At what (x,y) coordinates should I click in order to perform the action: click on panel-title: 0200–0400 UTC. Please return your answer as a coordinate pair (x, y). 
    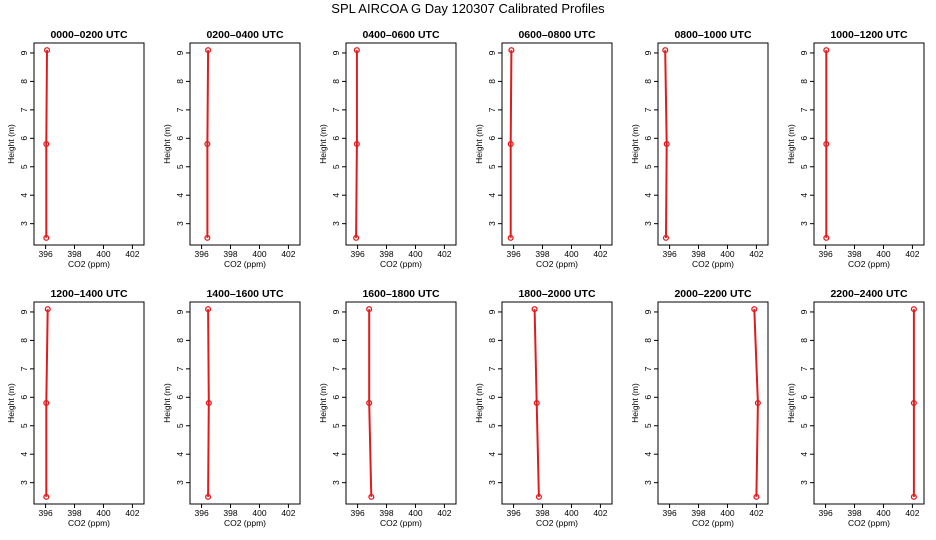
    Looking at the image, I should click on (244, 35).